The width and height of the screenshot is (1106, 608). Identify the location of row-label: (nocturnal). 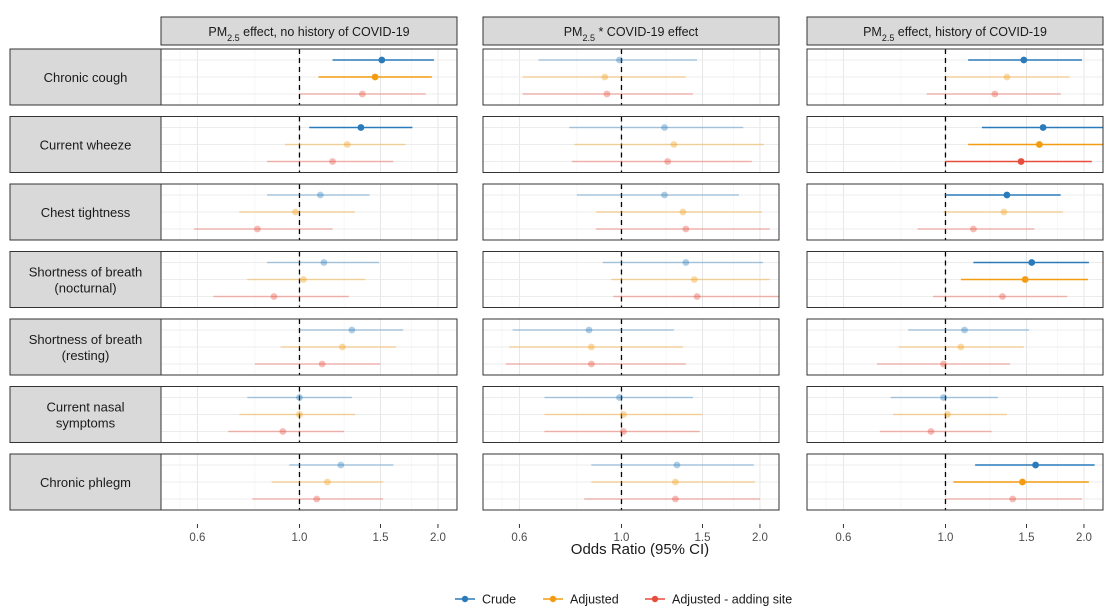
(85, 288).